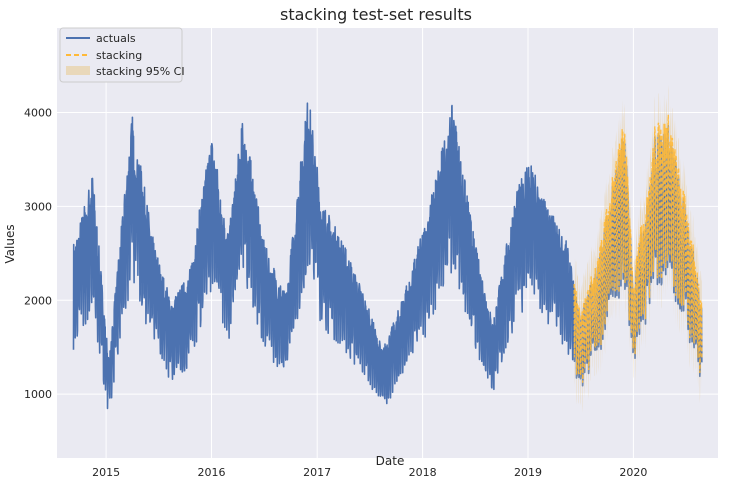 The image size is (732, 500). I want to click on y-tick-4000: 4000, so click(38, 112).